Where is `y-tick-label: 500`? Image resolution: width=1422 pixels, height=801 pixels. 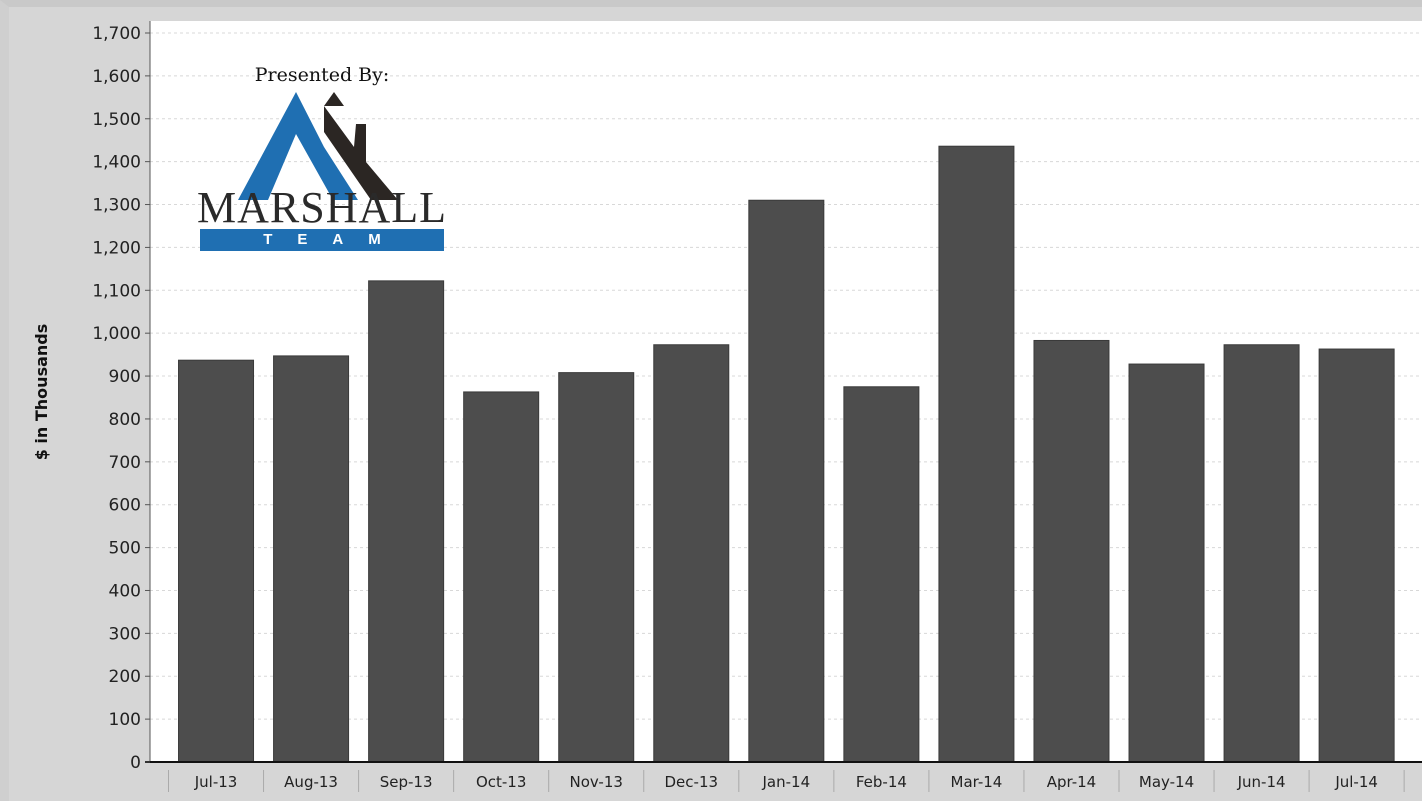
y-tick-label: 500 is located at coordinates (125, 549).